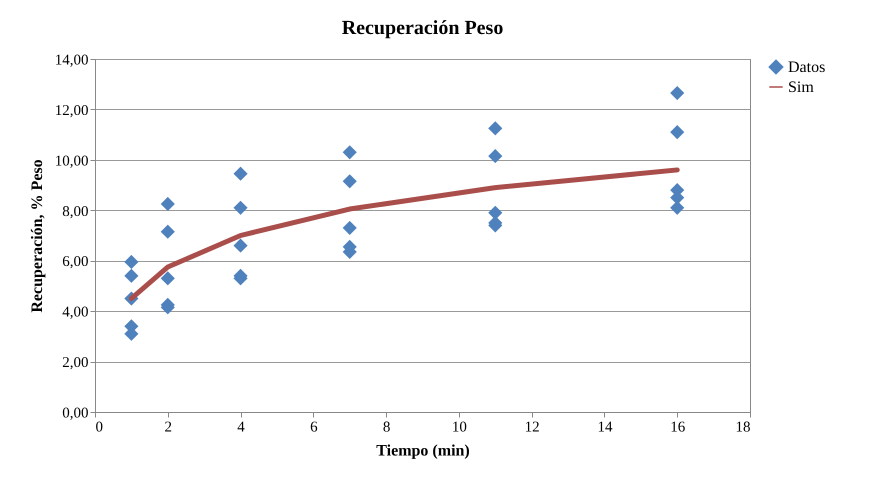 This screenshot has height=504, width=890. Describe the element at coordinates (168, 428) in the screenshot. I see `x-tick-label: 2` at that location.